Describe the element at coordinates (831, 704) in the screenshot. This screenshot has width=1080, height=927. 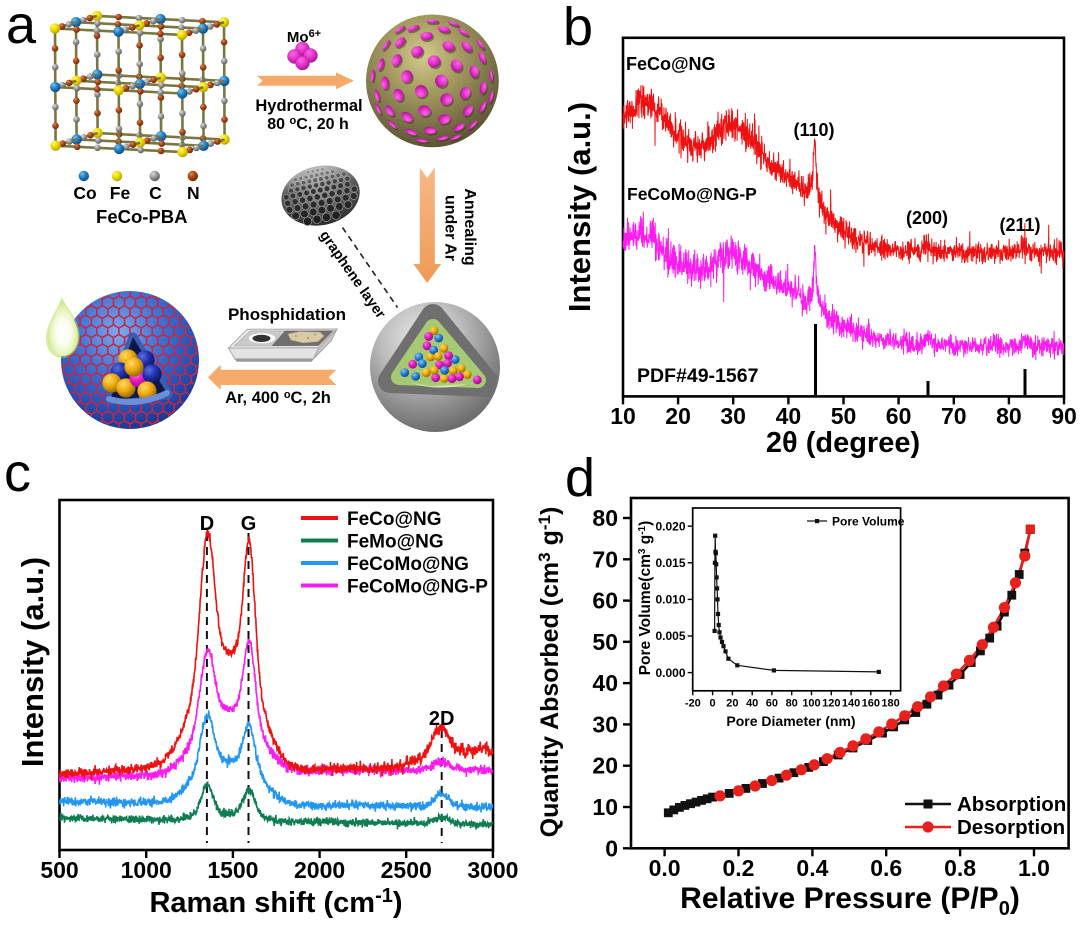
I see `svg-text: 120` at that location.